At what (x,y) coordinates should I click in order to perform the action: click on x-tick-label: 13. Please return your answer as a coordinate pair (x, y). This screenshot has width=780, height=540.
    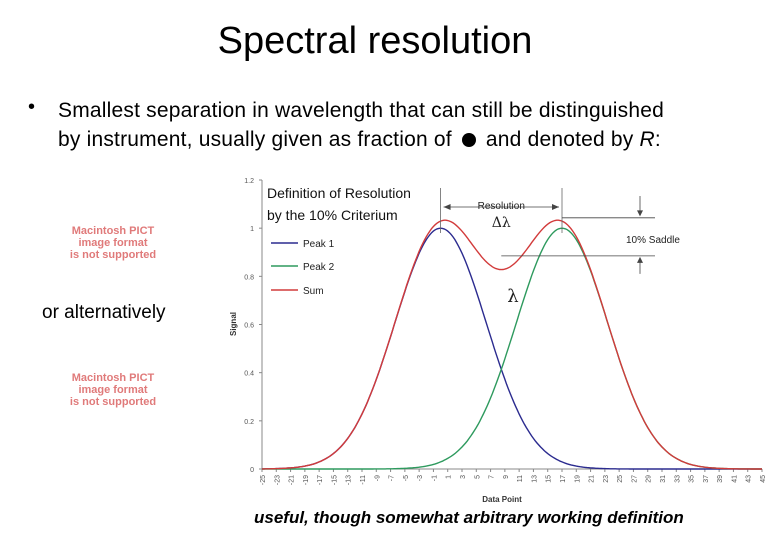
    Looking at the image, I should click on (534, 479).